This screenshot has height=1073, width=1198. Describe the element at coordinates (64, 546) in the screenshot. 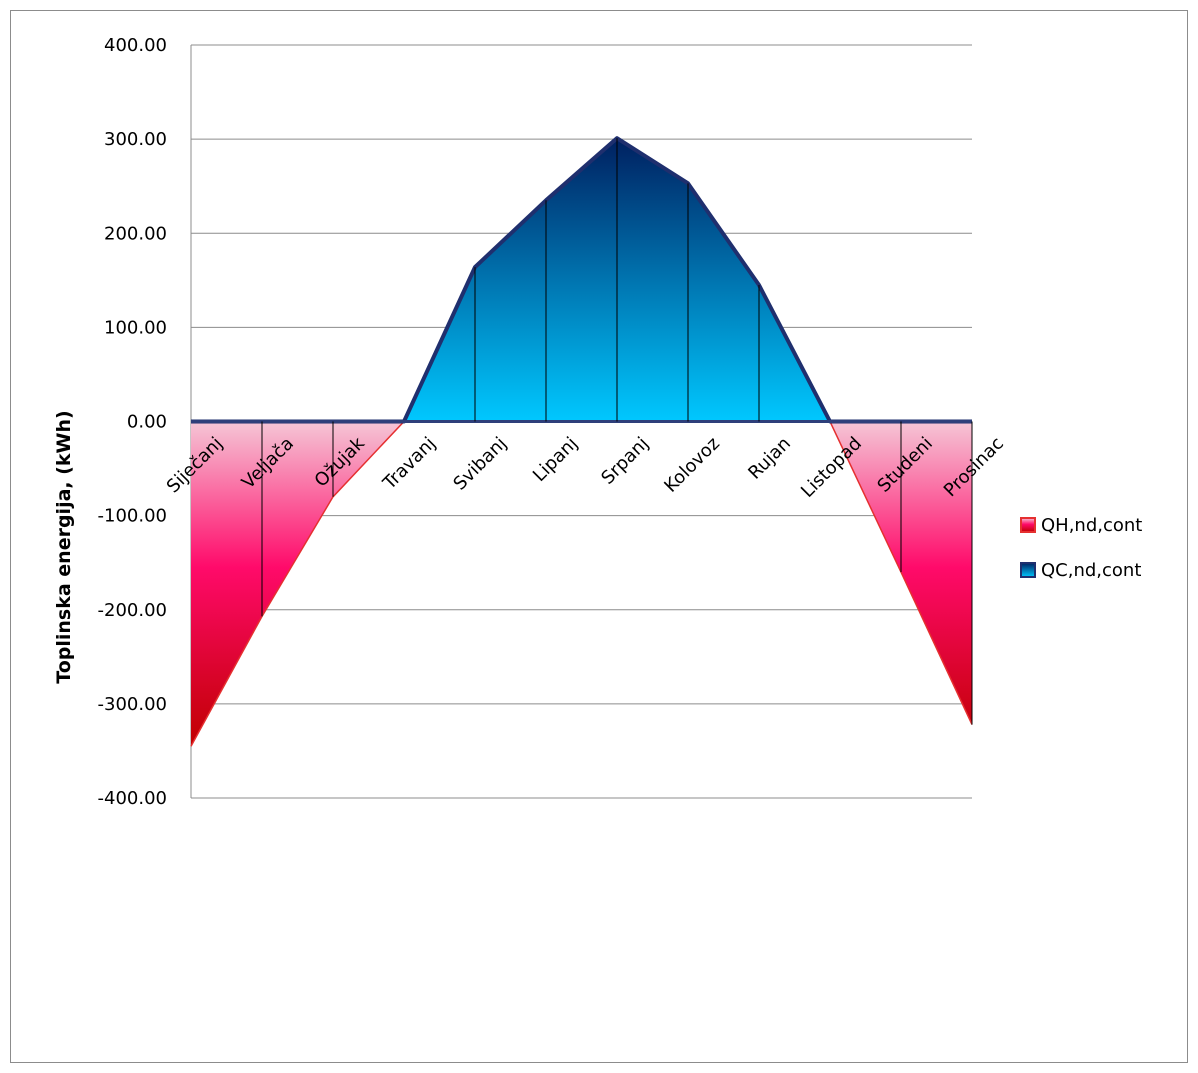

I see `y-axis-label: Toplinska energija, (kWh)` at that location.